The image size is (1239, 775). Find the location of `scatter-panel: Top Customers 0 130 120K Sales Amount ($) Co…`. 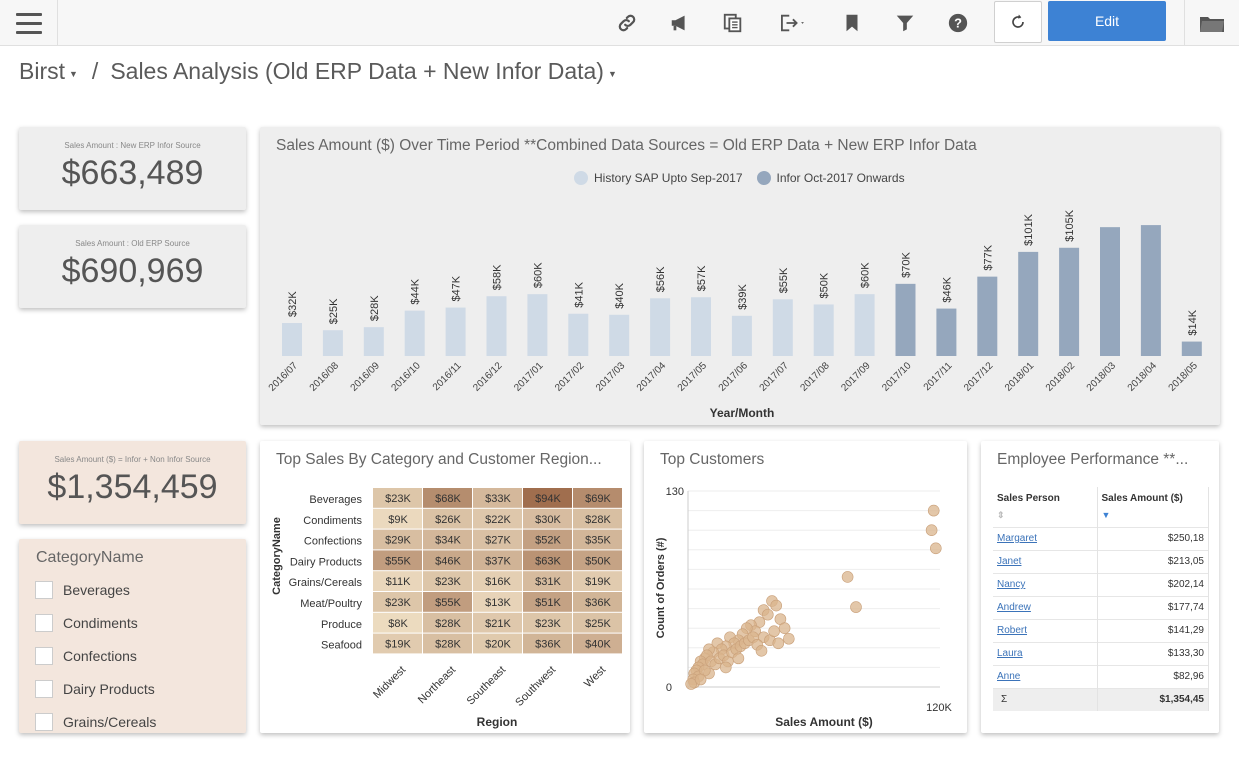

scatter-panel: Top Customers 0 130 120K Sales Amount ($) Co… is located at coordinates (805, 587).